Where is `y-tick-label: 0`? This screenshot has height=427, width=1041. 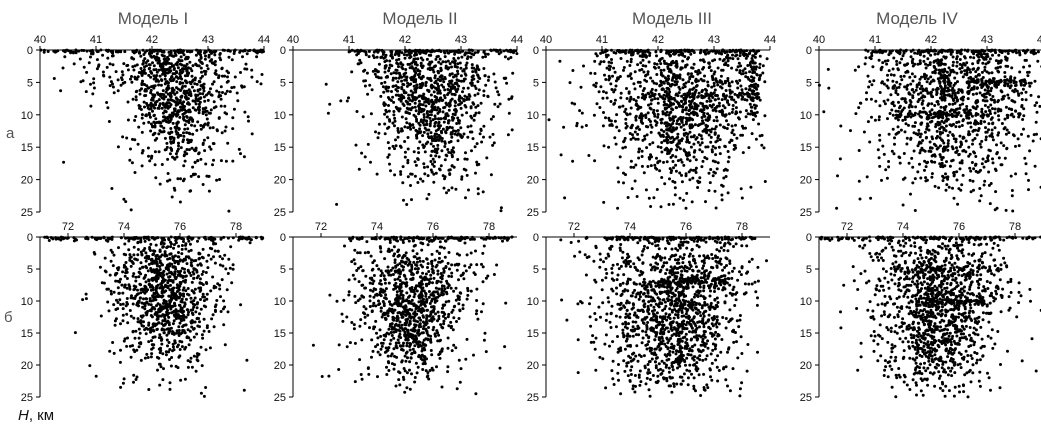
y-tick-label: 0 is located at coordinates (536, 51).